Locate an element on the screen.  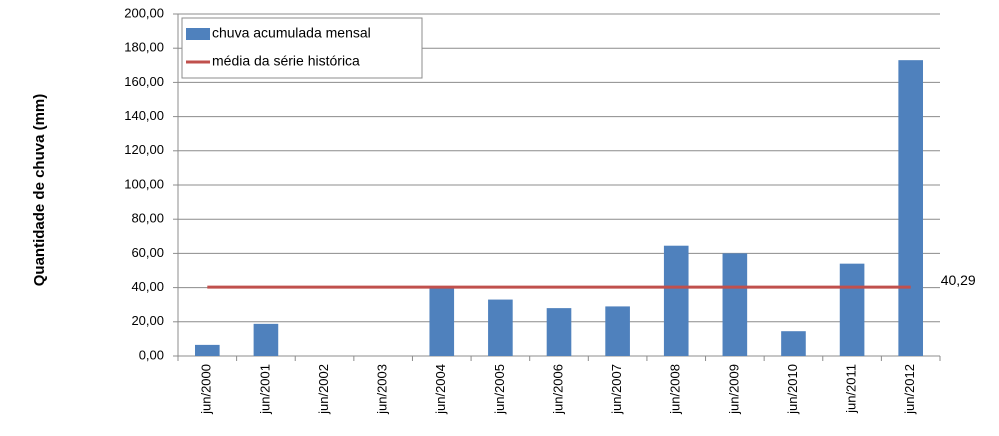
x-tick-label: jun/2001 is located at coordinates (264, 389).